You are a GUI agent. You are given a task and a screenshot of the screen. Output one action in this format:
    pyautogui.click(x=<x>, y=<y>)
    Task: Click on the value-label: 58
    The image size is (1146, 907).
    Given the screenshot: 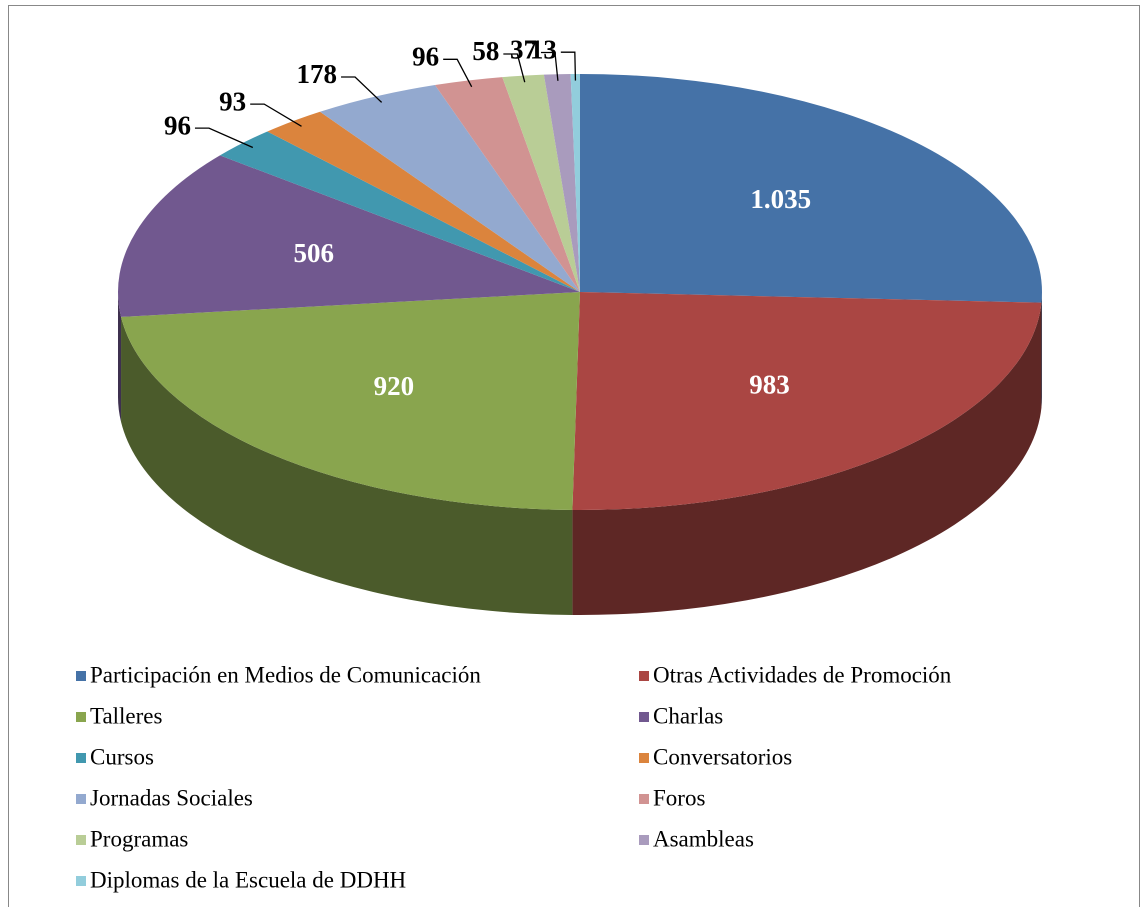 What is the action you would take?
    pyautogui.click(x=485, y=51)
    